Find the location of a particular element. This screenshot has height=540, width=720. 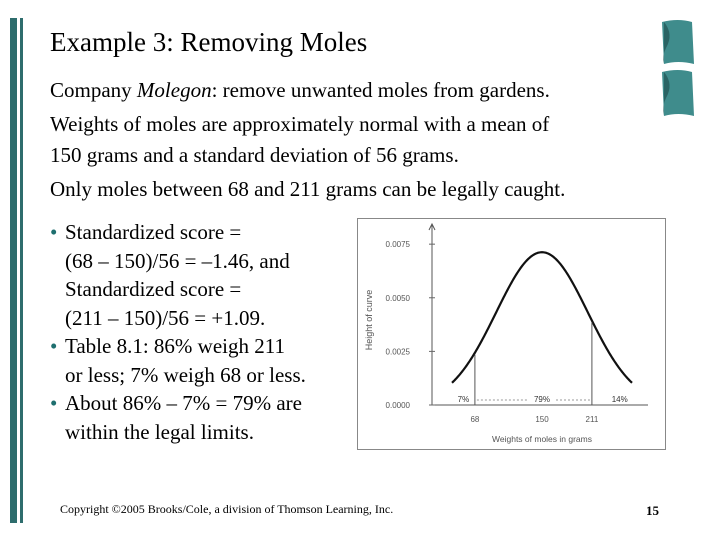

decorative-ribbon-icon is located at coordinates (678, 68).